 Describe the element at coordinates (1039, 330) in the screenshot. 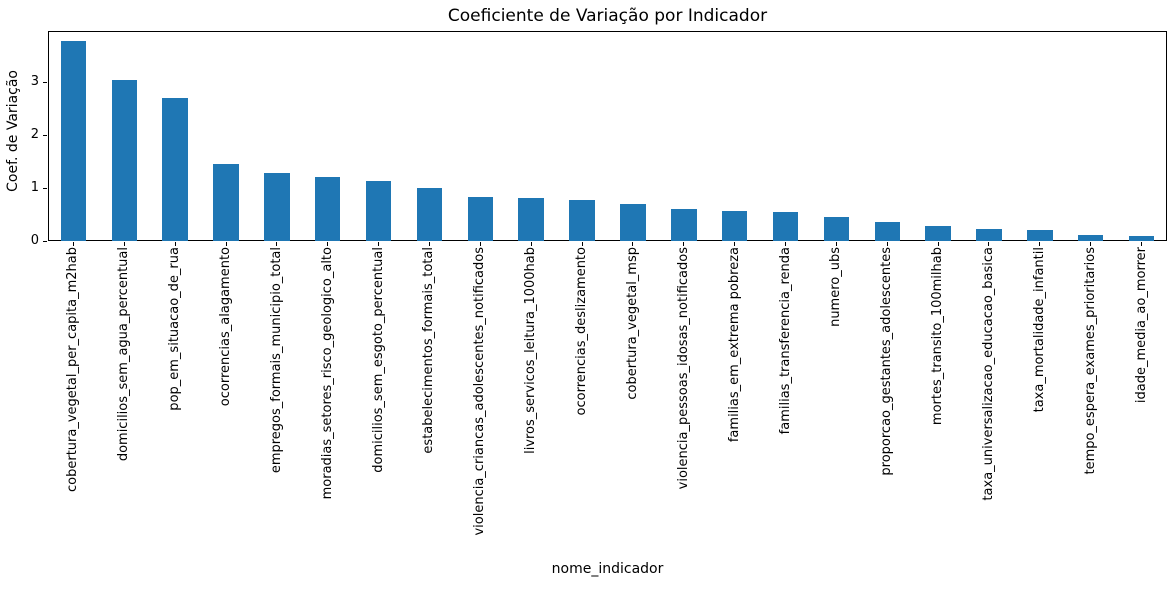

I see `x-tick-label: taxa_mortalidade_infantil` at that location.